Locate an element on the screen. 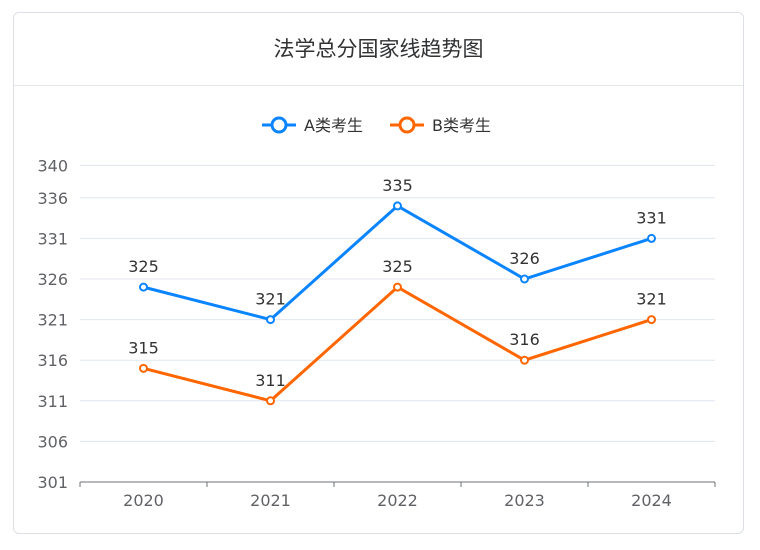 This screenshot has height=550, width=760. y-tick-label: 301 is located at coordinates (52, 482).